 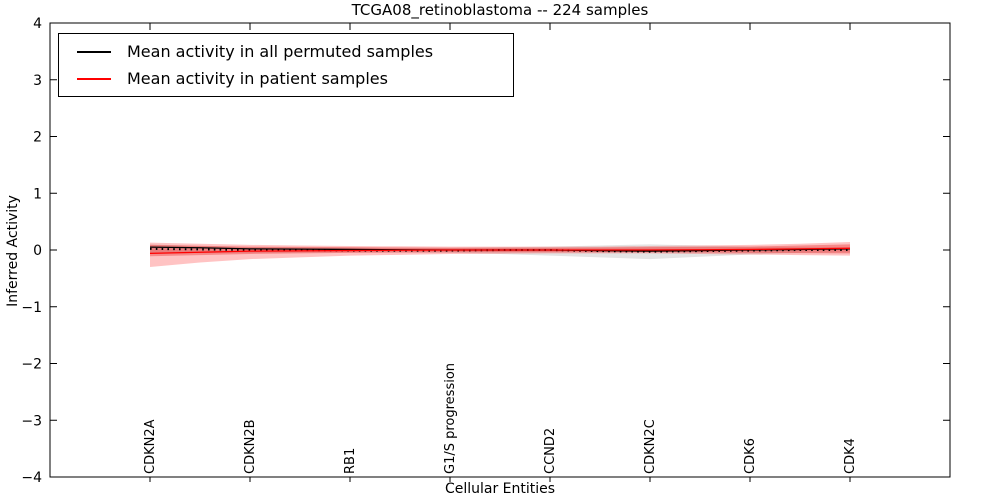 What do you see at coordinates (37, 24) in the screenshot?
I see `y-tick-label: 4` at bounding box center [37, 24].